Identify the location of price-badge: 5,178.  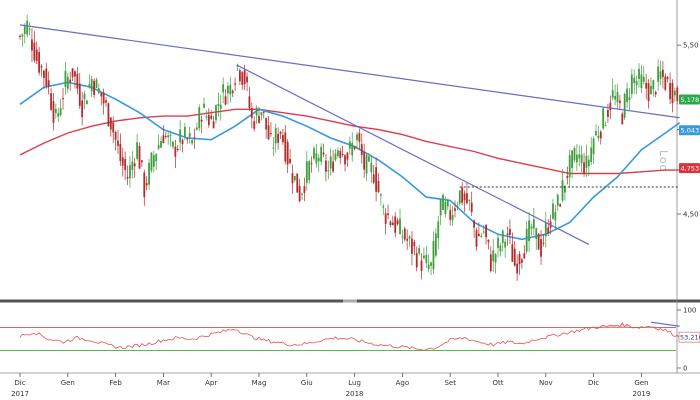
(689, 99).